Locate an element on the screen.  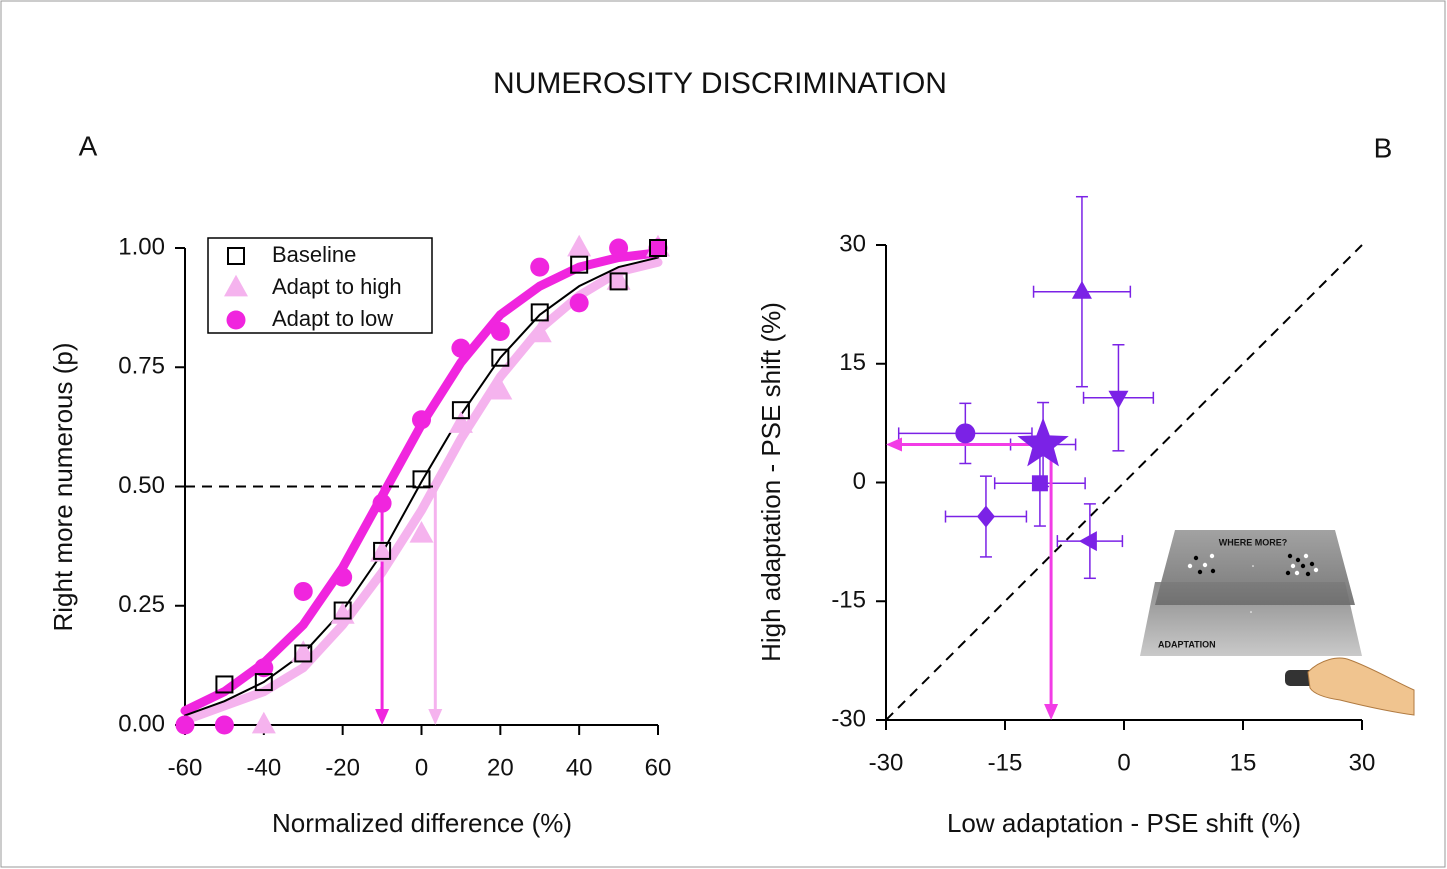
inset-illustration: WHERE MORE? ADAPTATION is located at coordinates (1277, 623).